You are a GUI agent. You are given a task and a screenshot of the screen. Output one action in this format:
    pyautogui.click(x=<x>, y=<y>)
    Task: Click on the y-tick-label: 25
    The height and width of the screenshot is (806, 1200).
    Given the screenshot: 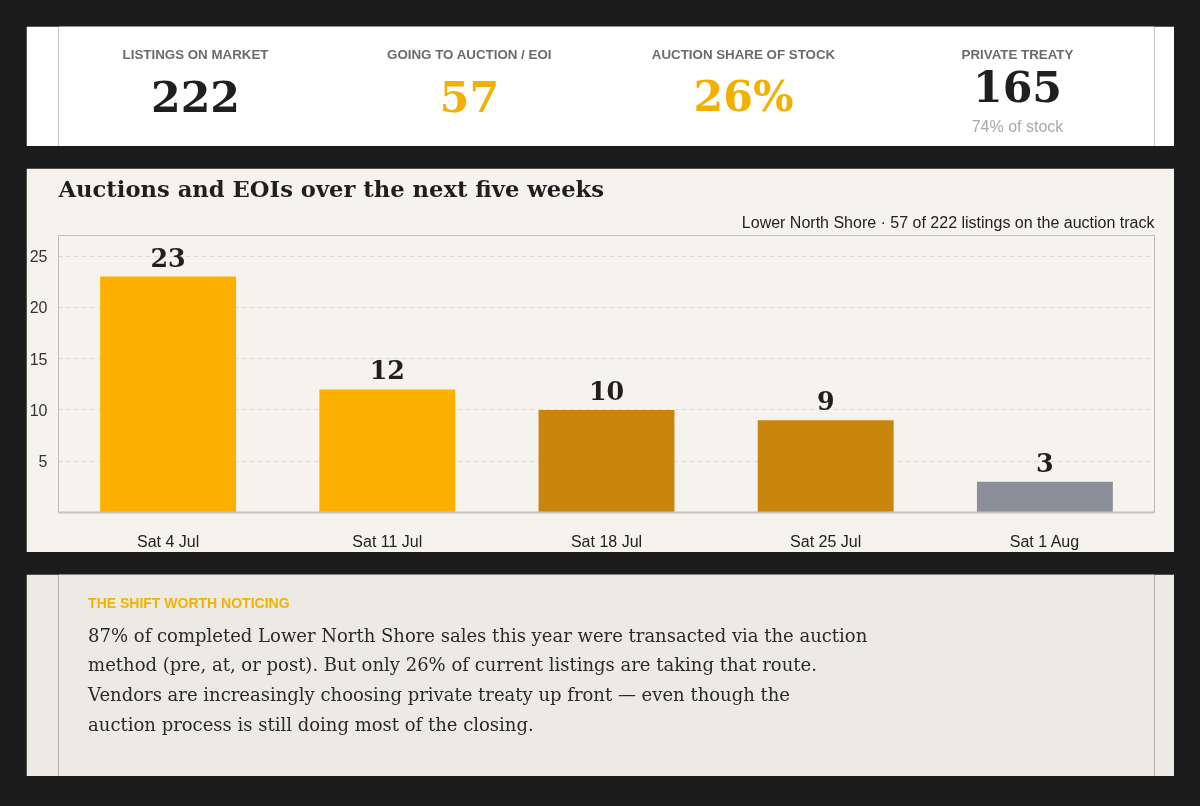 What is the action you would take?
    pyautogui.click(x=38, y=257)
    